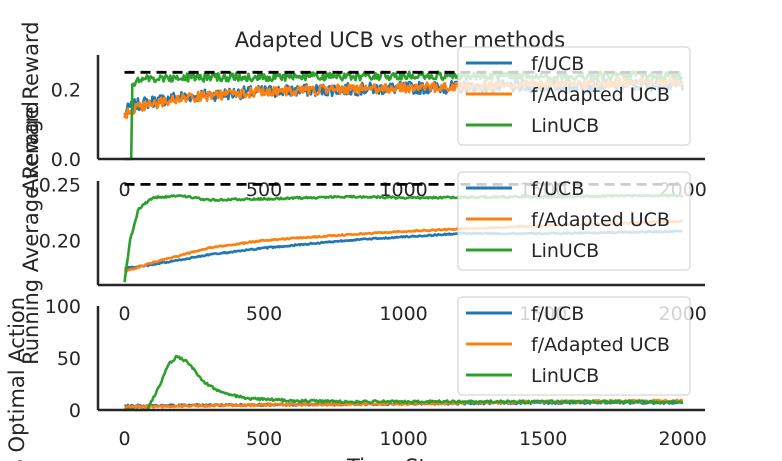 The height and width of the screenshot is (461, 782). I want to click on y-tick-label: 0.2, so click(66, 91).